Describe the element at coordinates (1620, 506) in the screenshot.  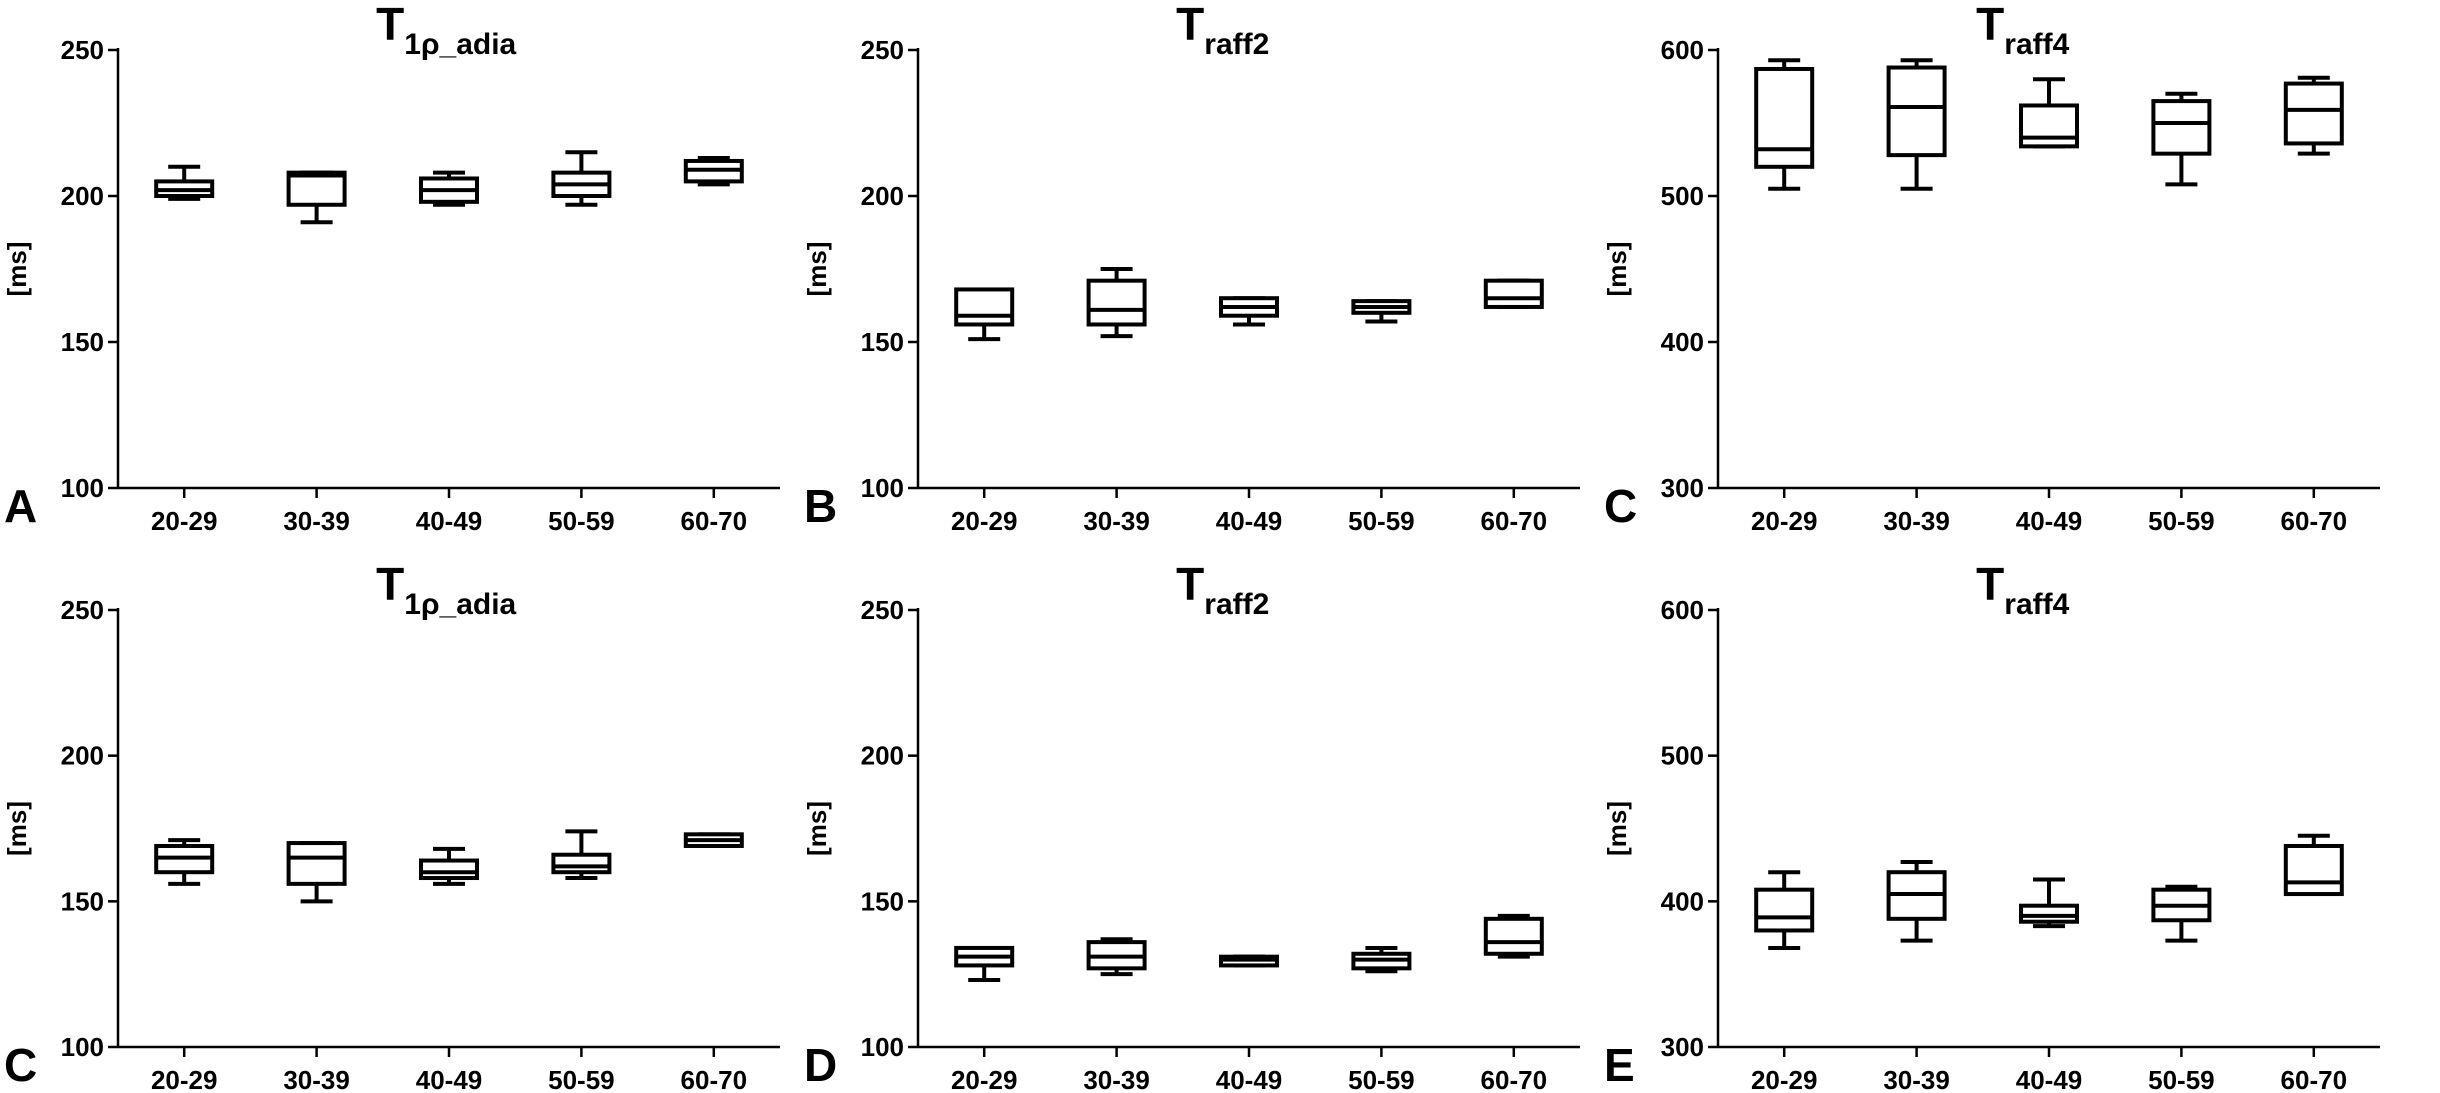
I see `panel-letter: C` at that location.